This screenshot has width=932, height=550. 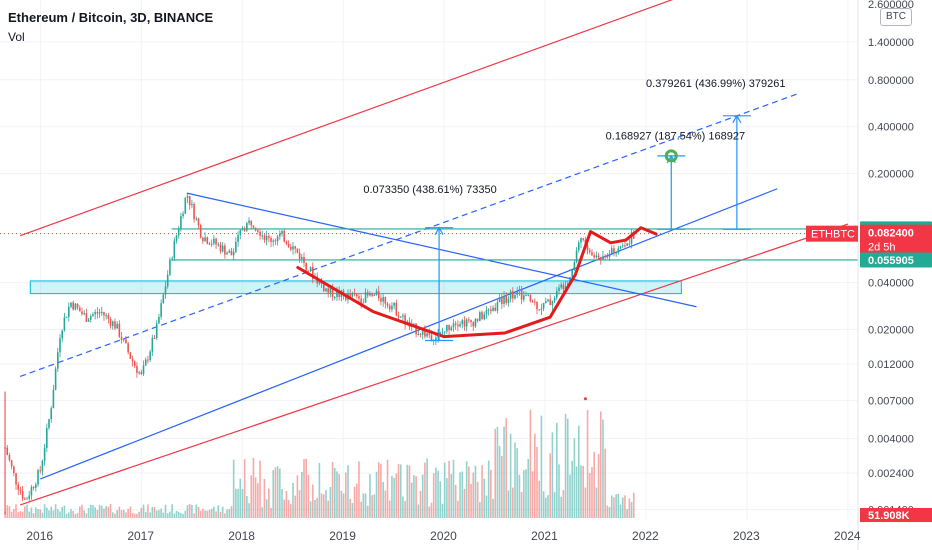 What do you see at coordinates (675, 137) in the screenshot?
I see `measure-annotation: 0.168927 (187.54%) 168927` at bounding box center [675, 137].